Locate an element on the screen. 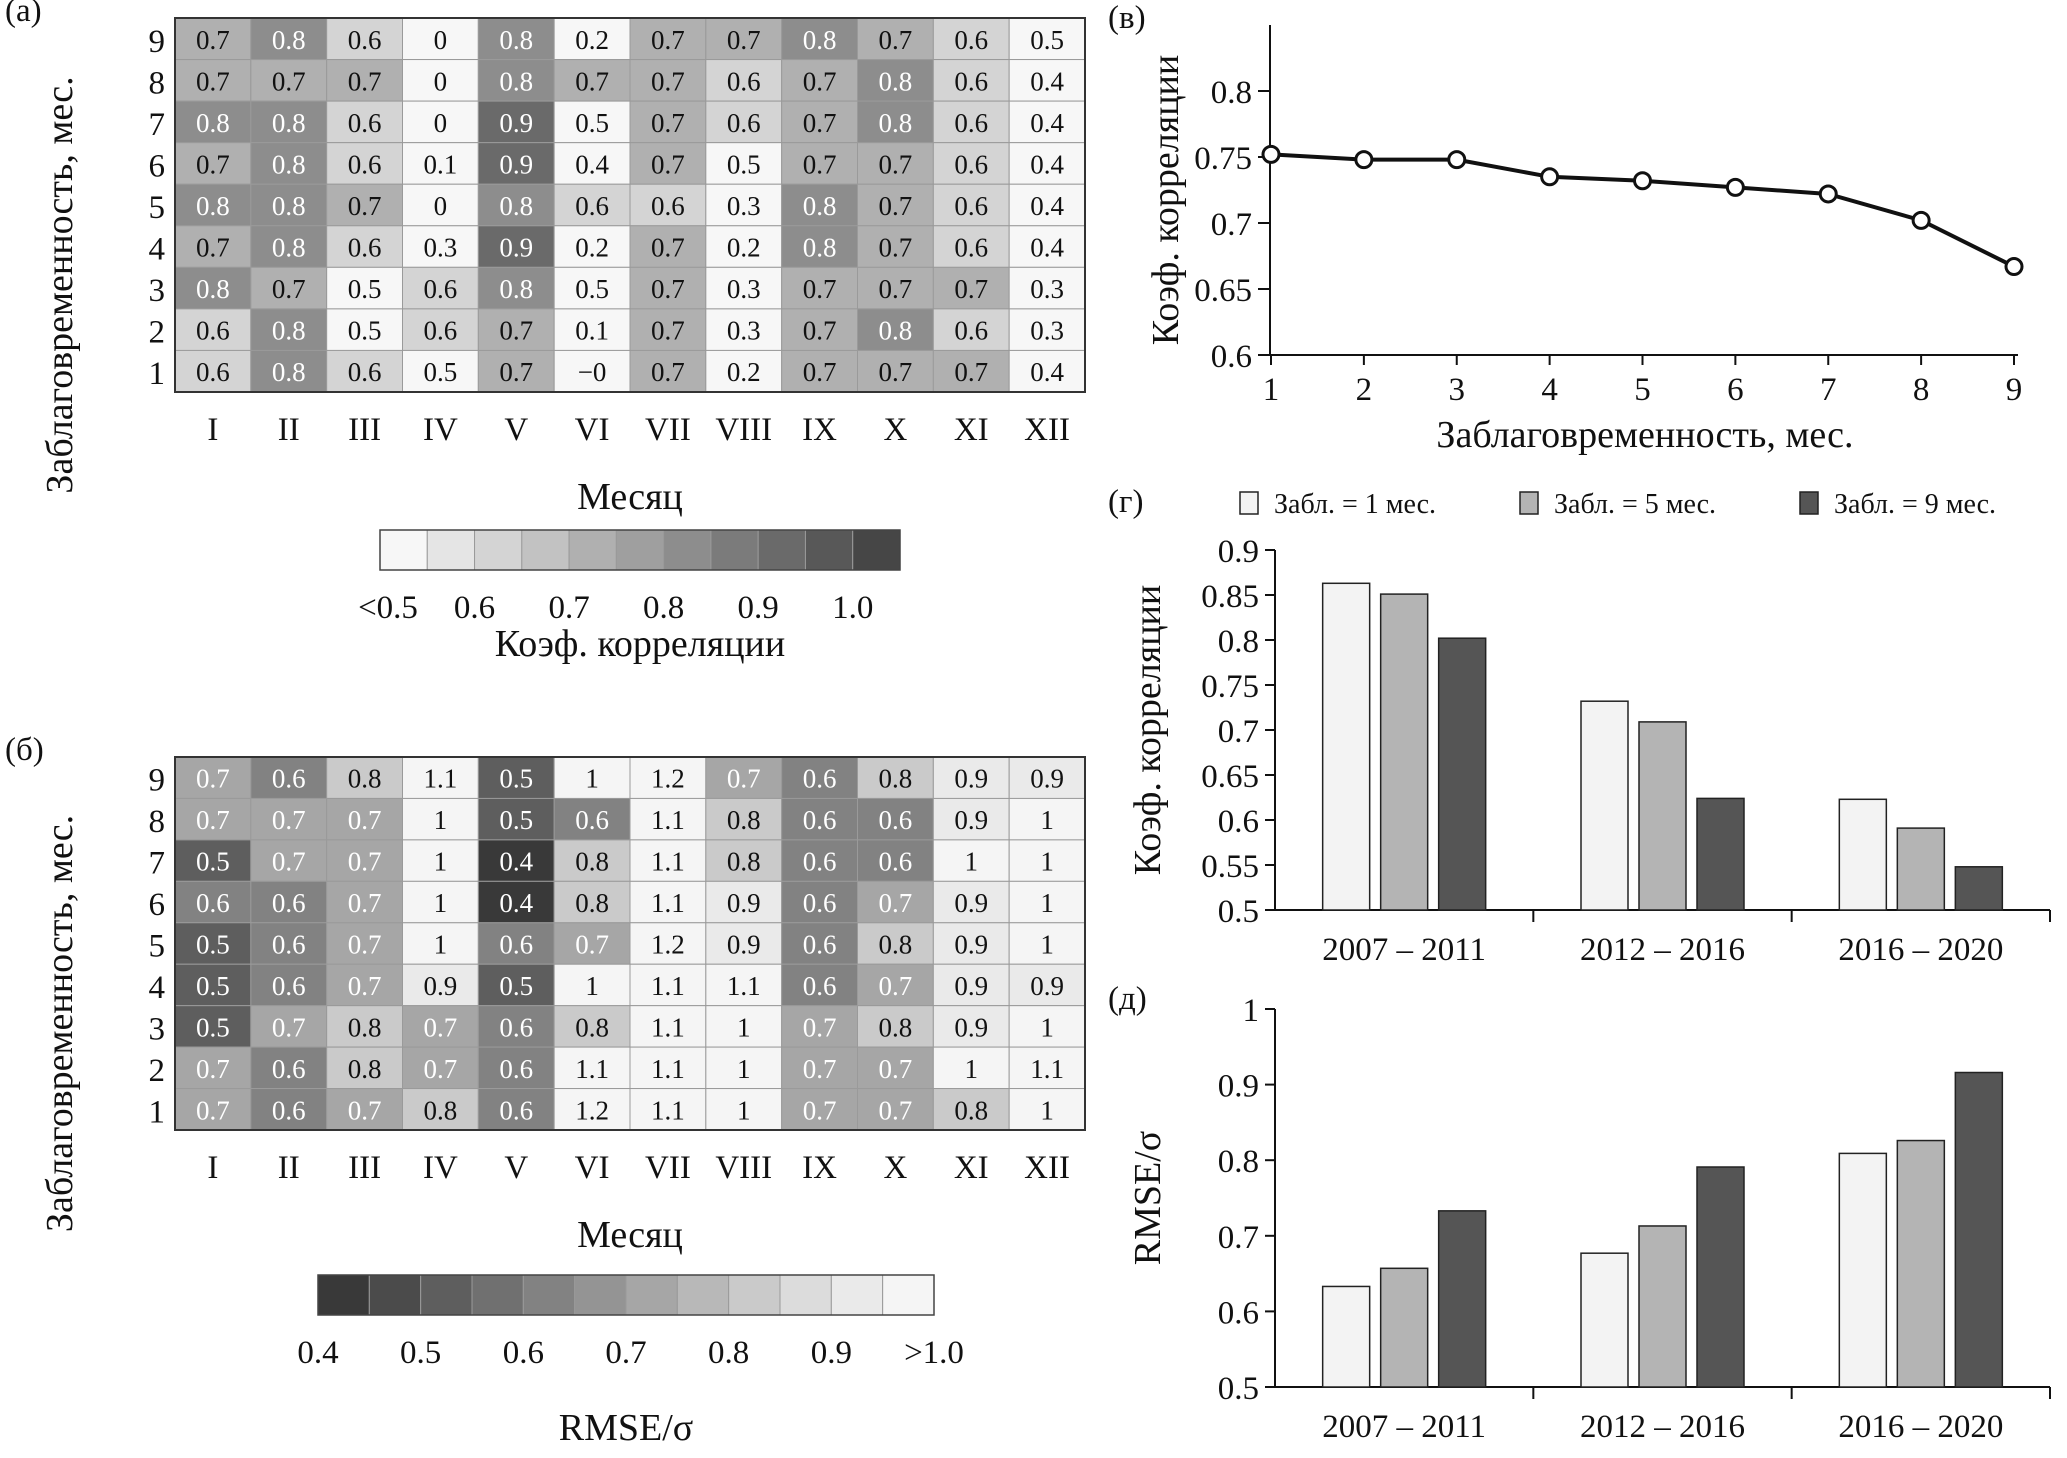 The width and height of the screenshot is (2067, 1458). y-tick-label: 0.85 is located at coordinates (1230, 597).